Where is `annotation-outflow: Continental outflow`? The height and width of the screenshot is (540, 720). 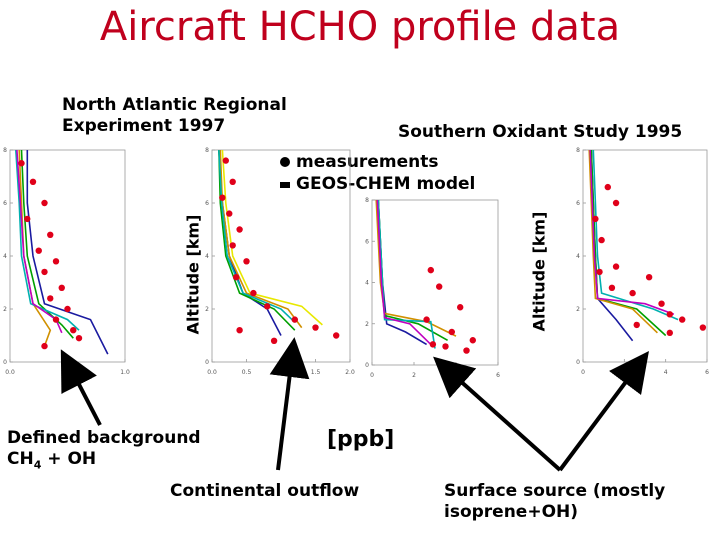 annotation-outflow: Continental outflow is located at coordinates (265, 491).